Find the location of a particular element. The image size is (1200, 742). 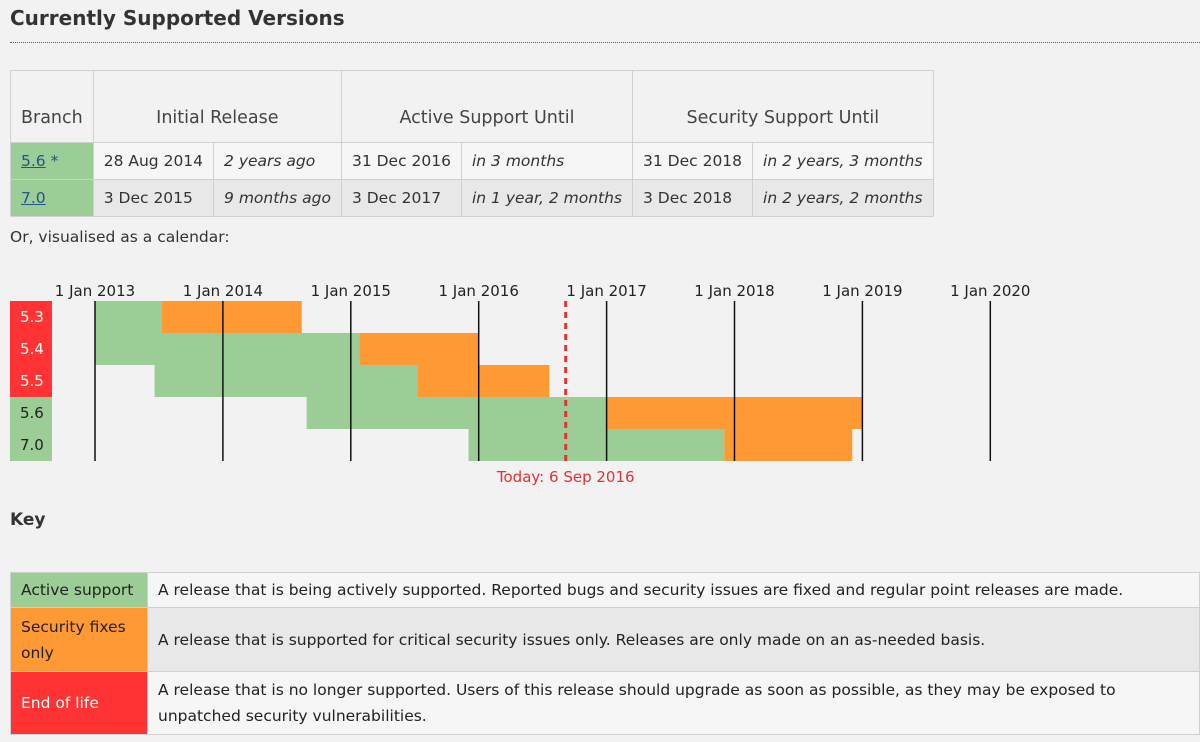

active-date: 3 Dec 2017 is located at coordinates (401, 198).